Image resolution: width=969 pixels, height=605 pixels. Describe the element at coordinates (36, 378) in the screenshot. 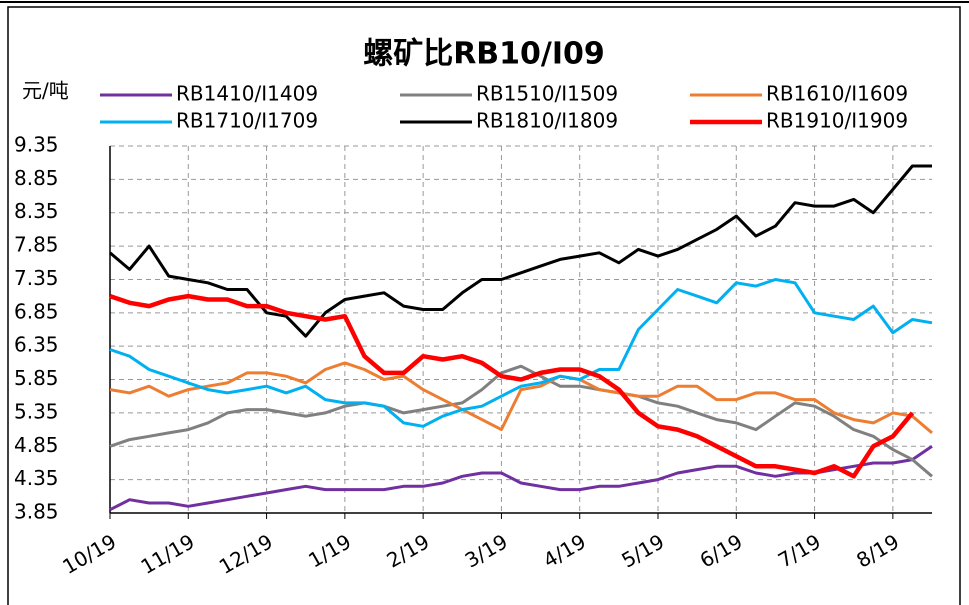

I see `y-tick-label: 5.85` at that location.